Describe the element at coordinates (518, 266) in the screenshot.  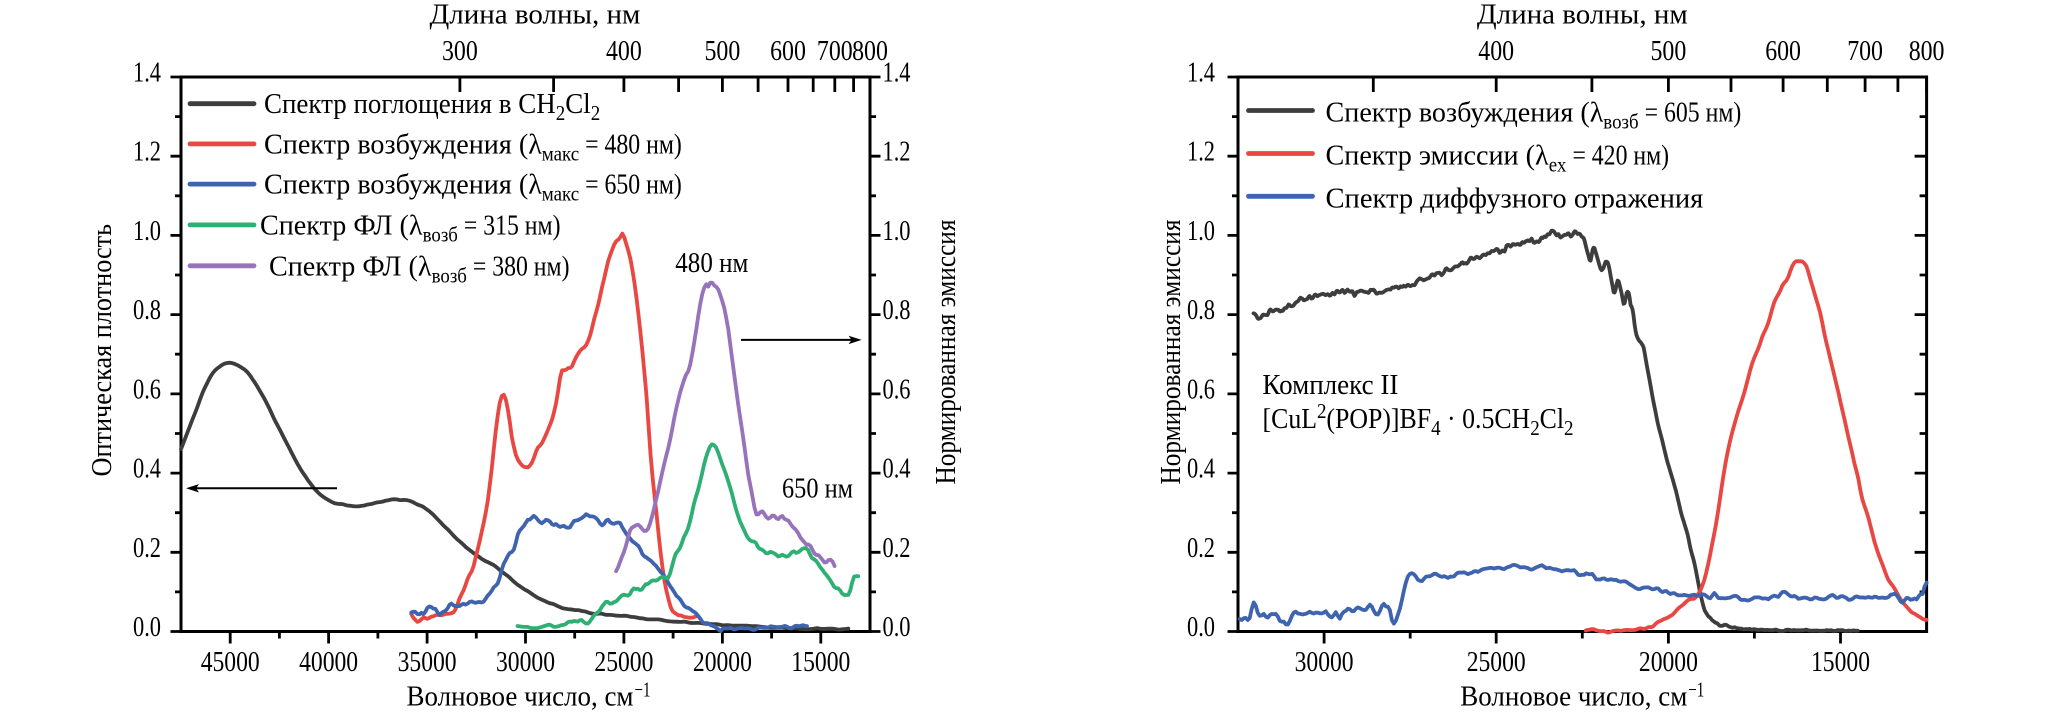
I see `svg-text: = 380 нм)` at that location.